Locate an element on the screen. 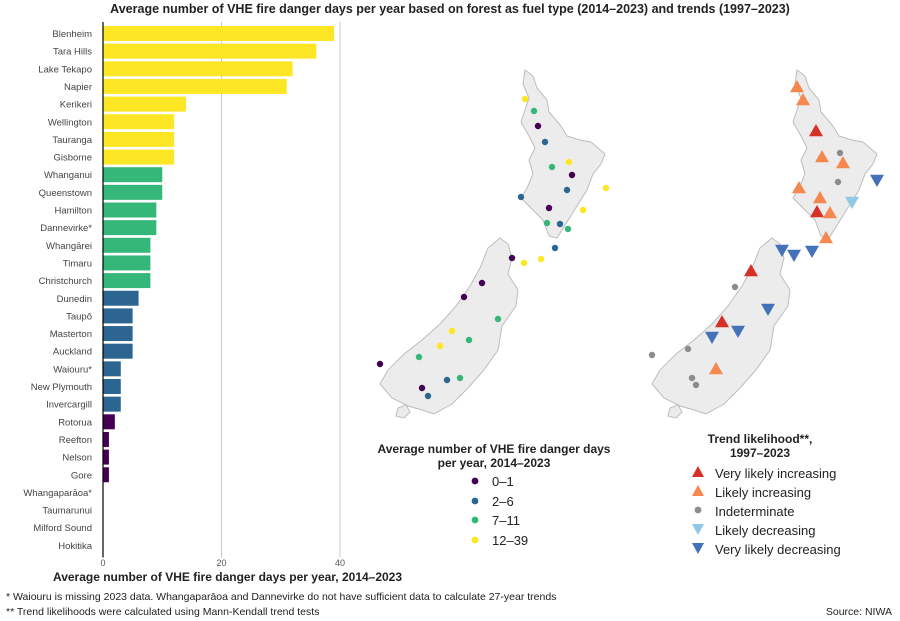  y-tick-label: Tauranga is located at coordinates (72, 140).